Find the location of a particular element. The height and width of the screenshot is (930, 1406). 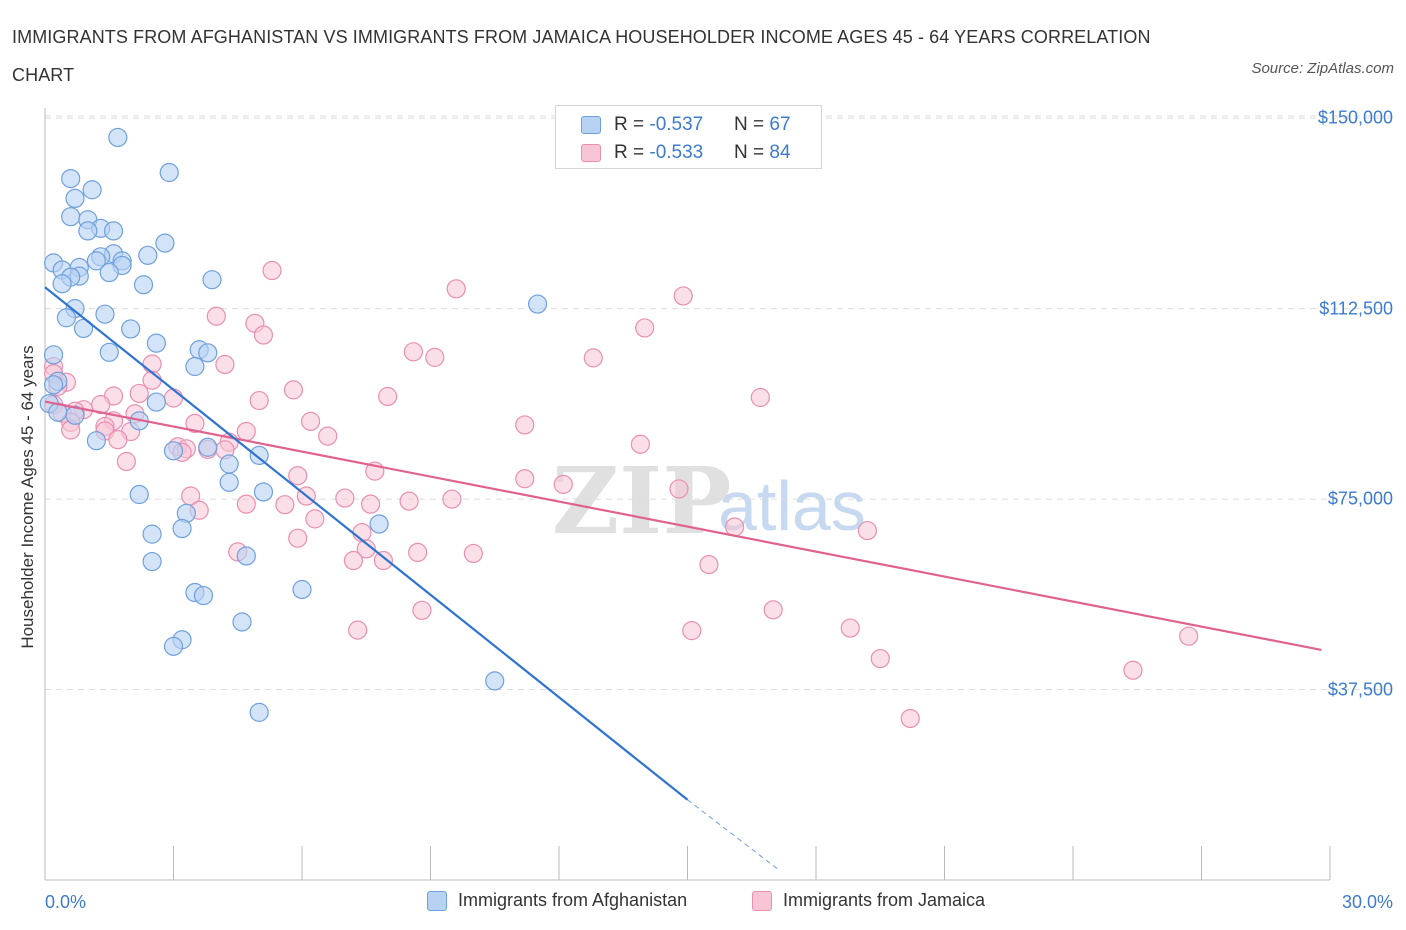

x-tick-max: 30.0% is located at coordinates (1367, 902).